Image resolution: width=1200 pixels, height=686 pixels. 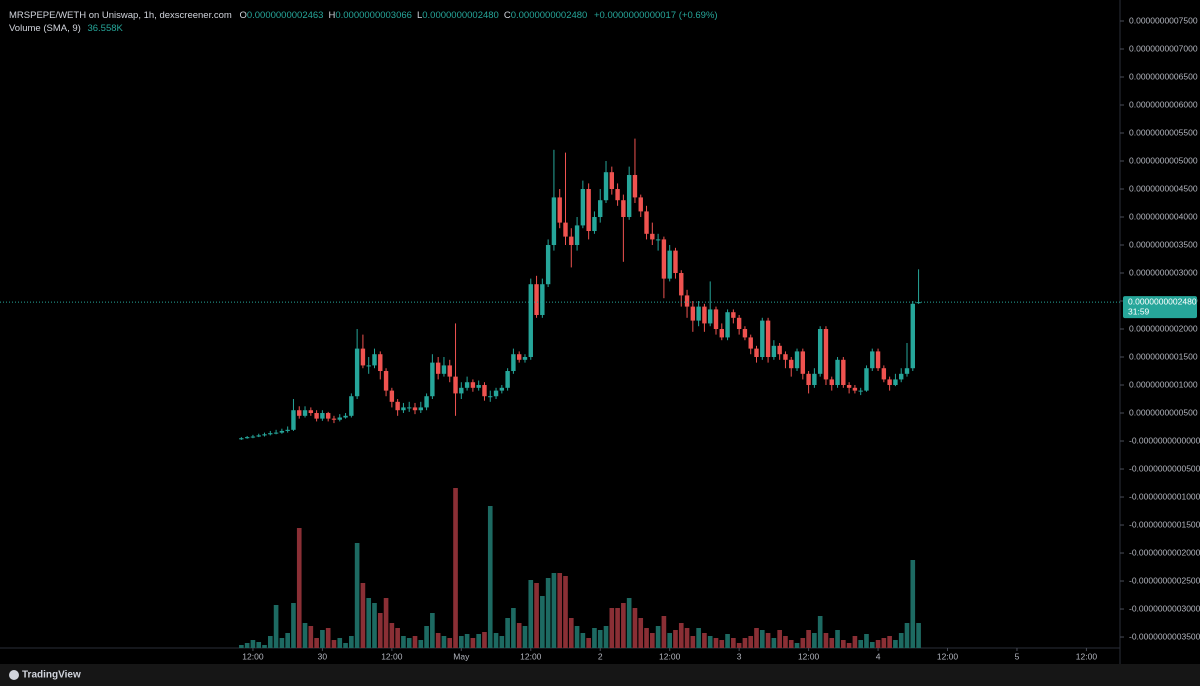 What do you see at coordinates (51, 675) in the screenshot?
I see `footer-brand: TradingView` at bounding box center [51, 675].